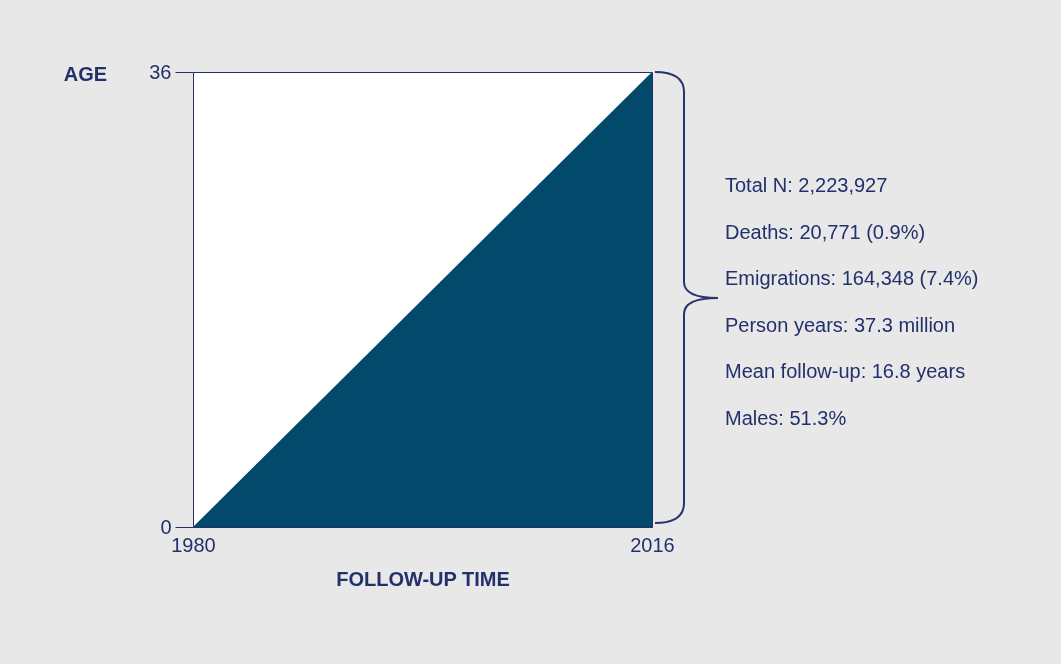 Image resolution: width=1061 pixels, height=664 pixels. What do you see at coordinates (166, 526) in the screenshot?
I see `y-tick-label: 0` at bounding box center [166, 526].